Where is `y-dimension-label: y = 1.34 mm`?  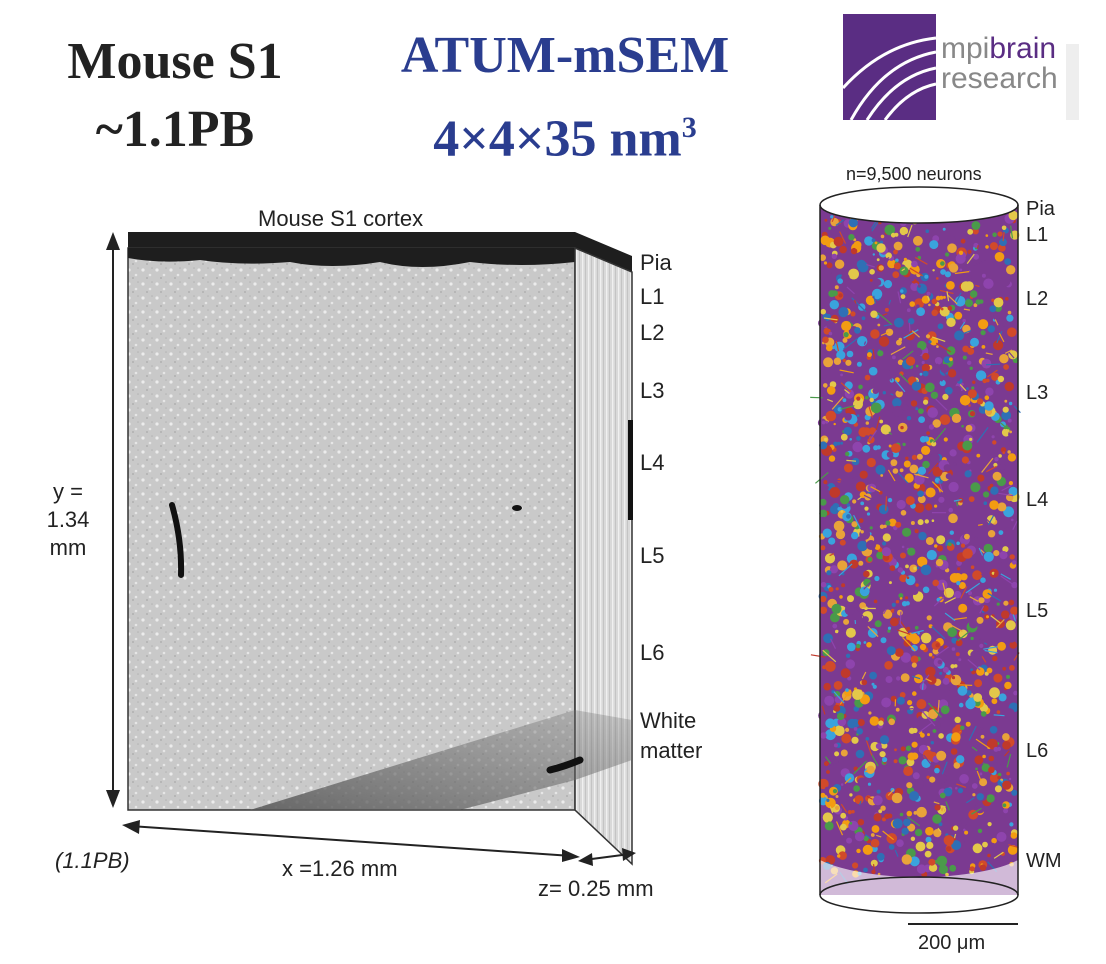
y-dimension-label: y = 1.34 mm is located at coordinates (68, 520).